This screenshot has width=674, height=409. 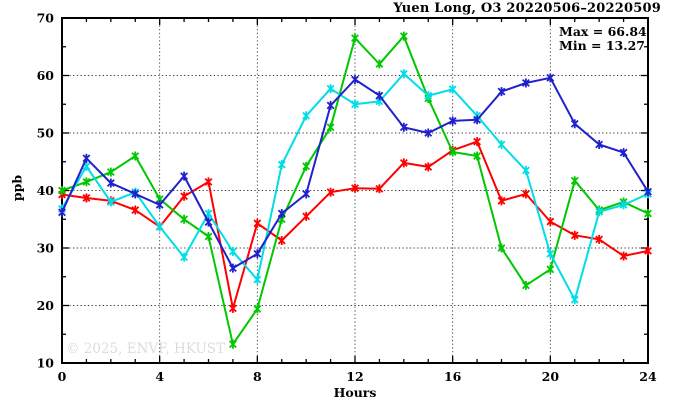 I want to click on stats-annotation: Max = 66.84 Min = 13.27, so click(x=603, y=39).